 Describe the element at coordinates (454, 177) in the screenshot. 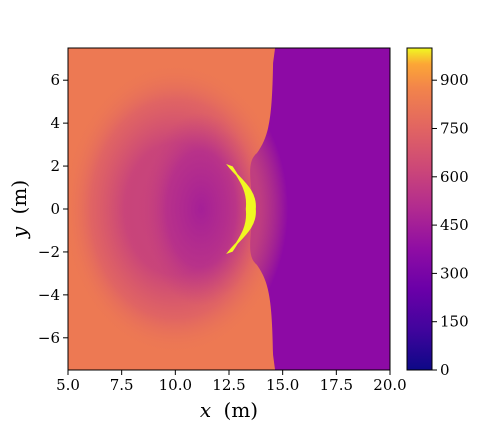

I see `colorbar-tick-label: 600` at that location.